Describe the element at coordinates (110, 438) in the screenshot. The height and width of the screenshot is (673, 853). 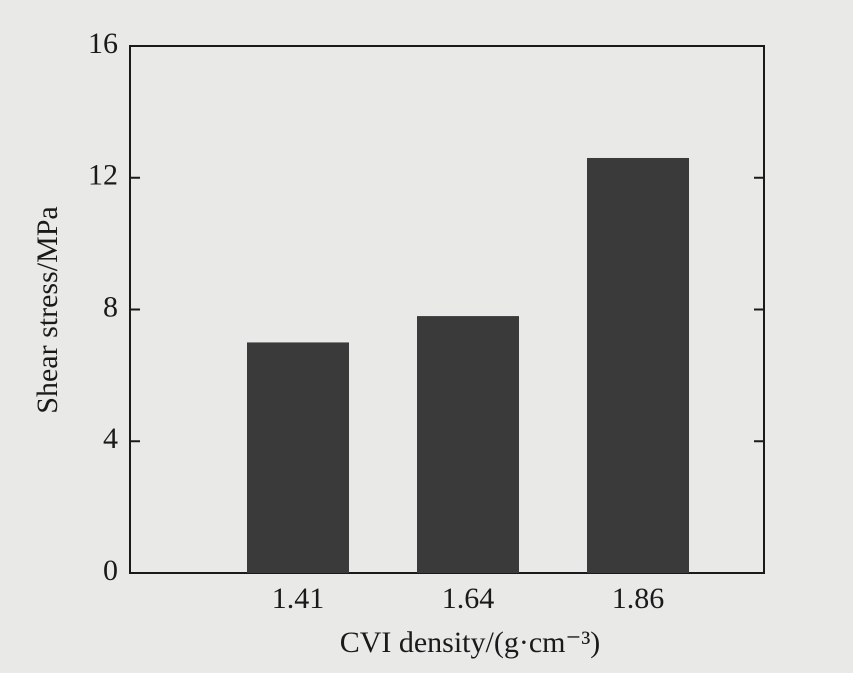
I see `y-tick-label: 4` at that location.